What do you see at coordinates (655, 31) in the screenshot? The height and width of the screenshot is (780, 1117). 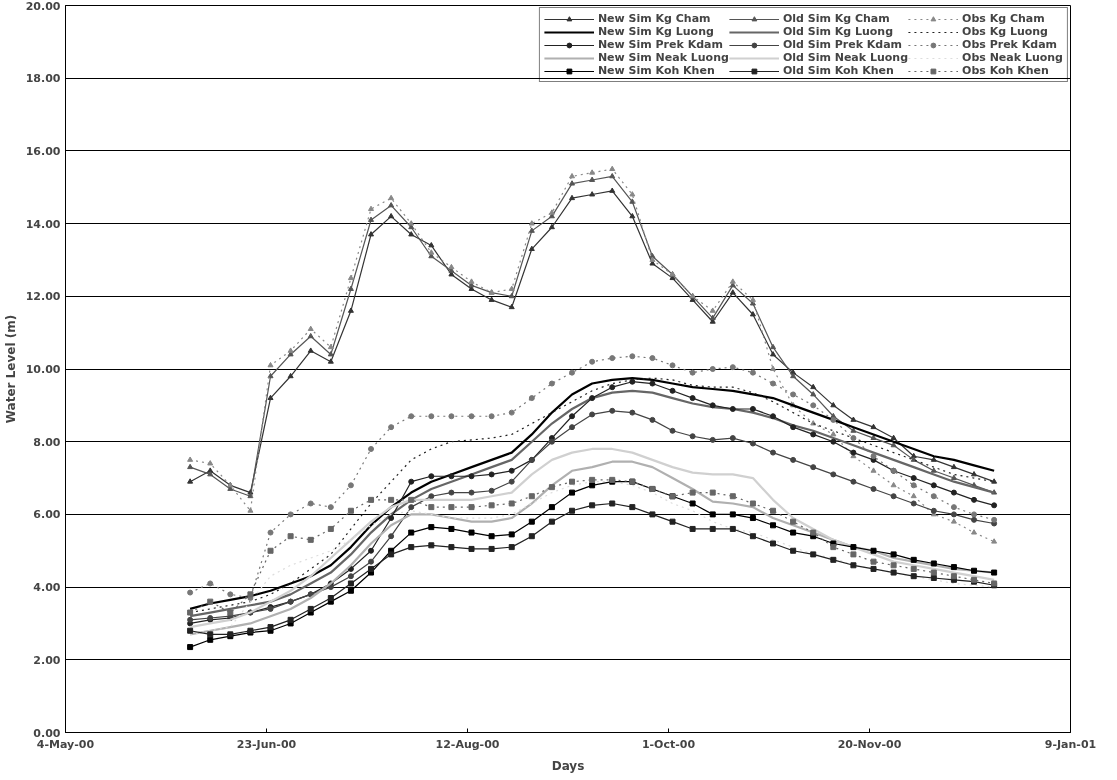 I see `legend-label: New Sim Kg Luong` at bounding box center [655, 31].